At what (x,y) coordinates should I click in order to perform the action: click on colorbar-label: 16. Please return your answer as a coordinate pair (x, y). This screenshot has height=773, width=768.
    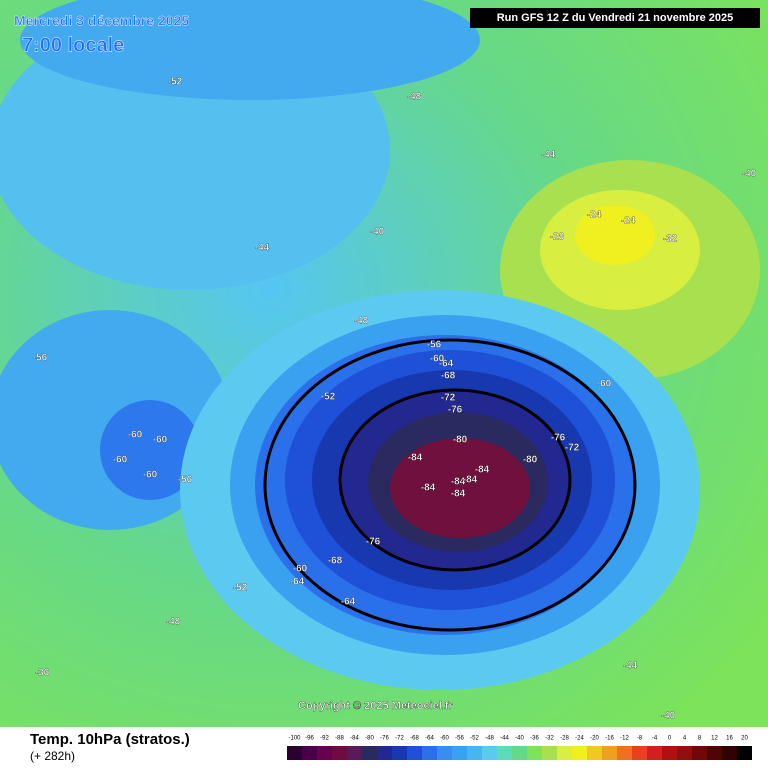
    Looking at the image, I should click on (729, 739).